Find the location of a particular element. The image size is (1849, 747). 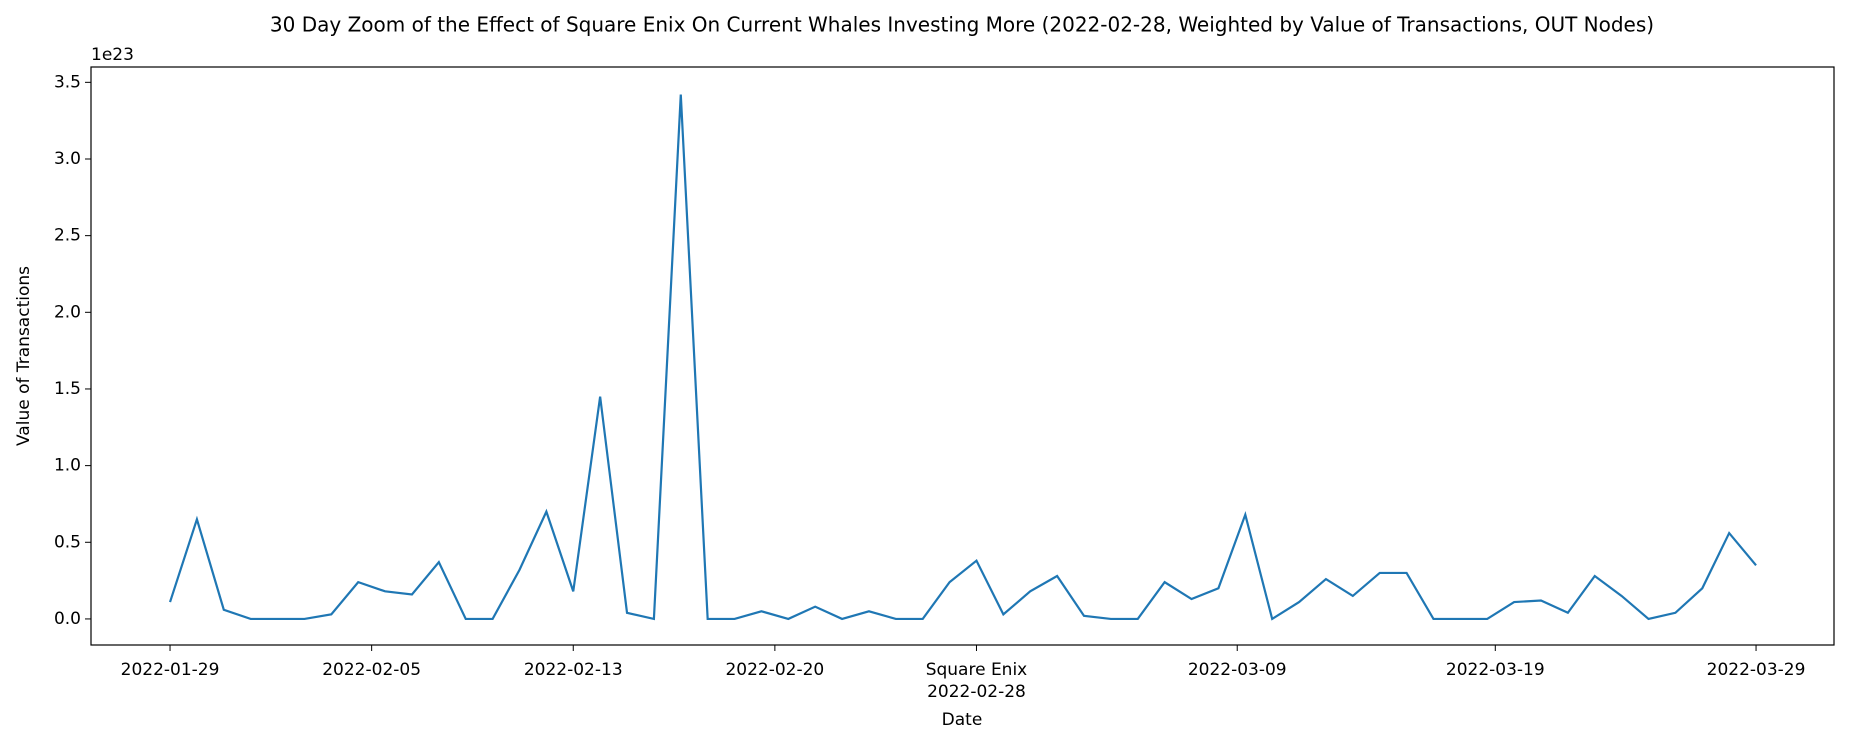

y-tick-label: 0.0 is located at coordinates (67, 619).